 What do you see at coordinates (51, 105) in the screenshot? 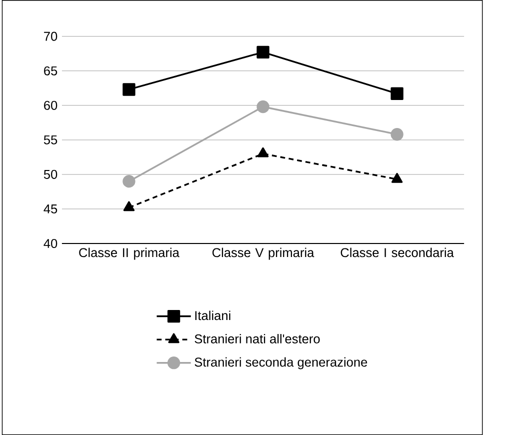
I see `y-tick-label: 60` at bounding box center [51, 105].